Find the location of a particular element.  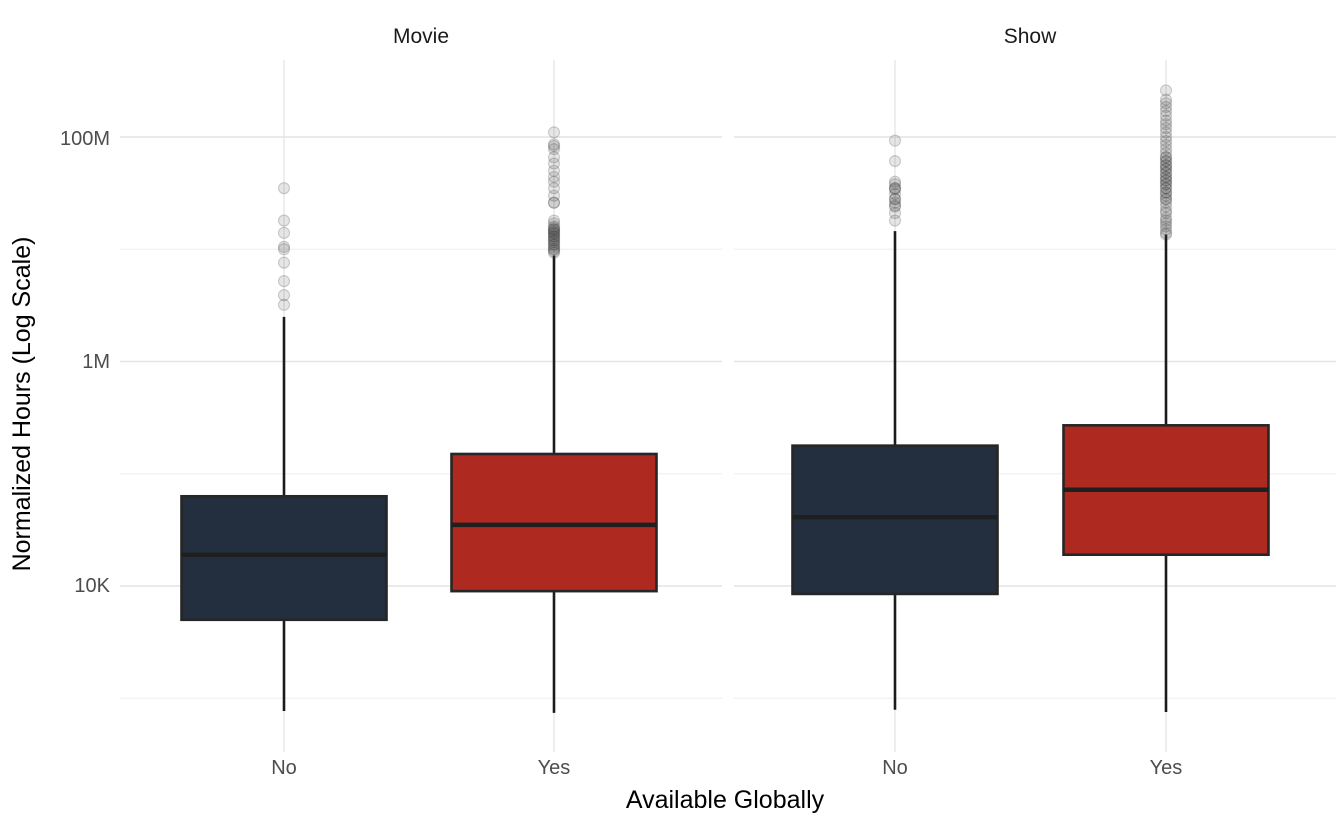

x-tick-label-movie-yes: Yes is located at coordinates (554, 768).